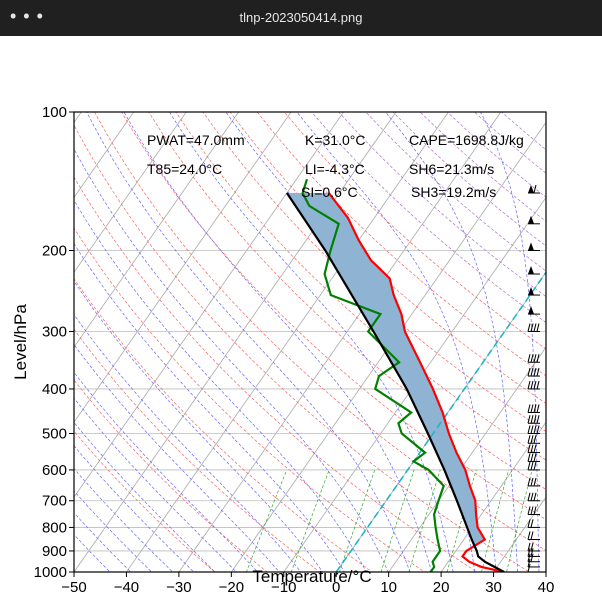 The image size is (602, 600). What do you see at coordinates (466, 140) in the screenshot?
I see `cape-index: CAPE=1698.8J/kg` at bounding box center [466, 140].